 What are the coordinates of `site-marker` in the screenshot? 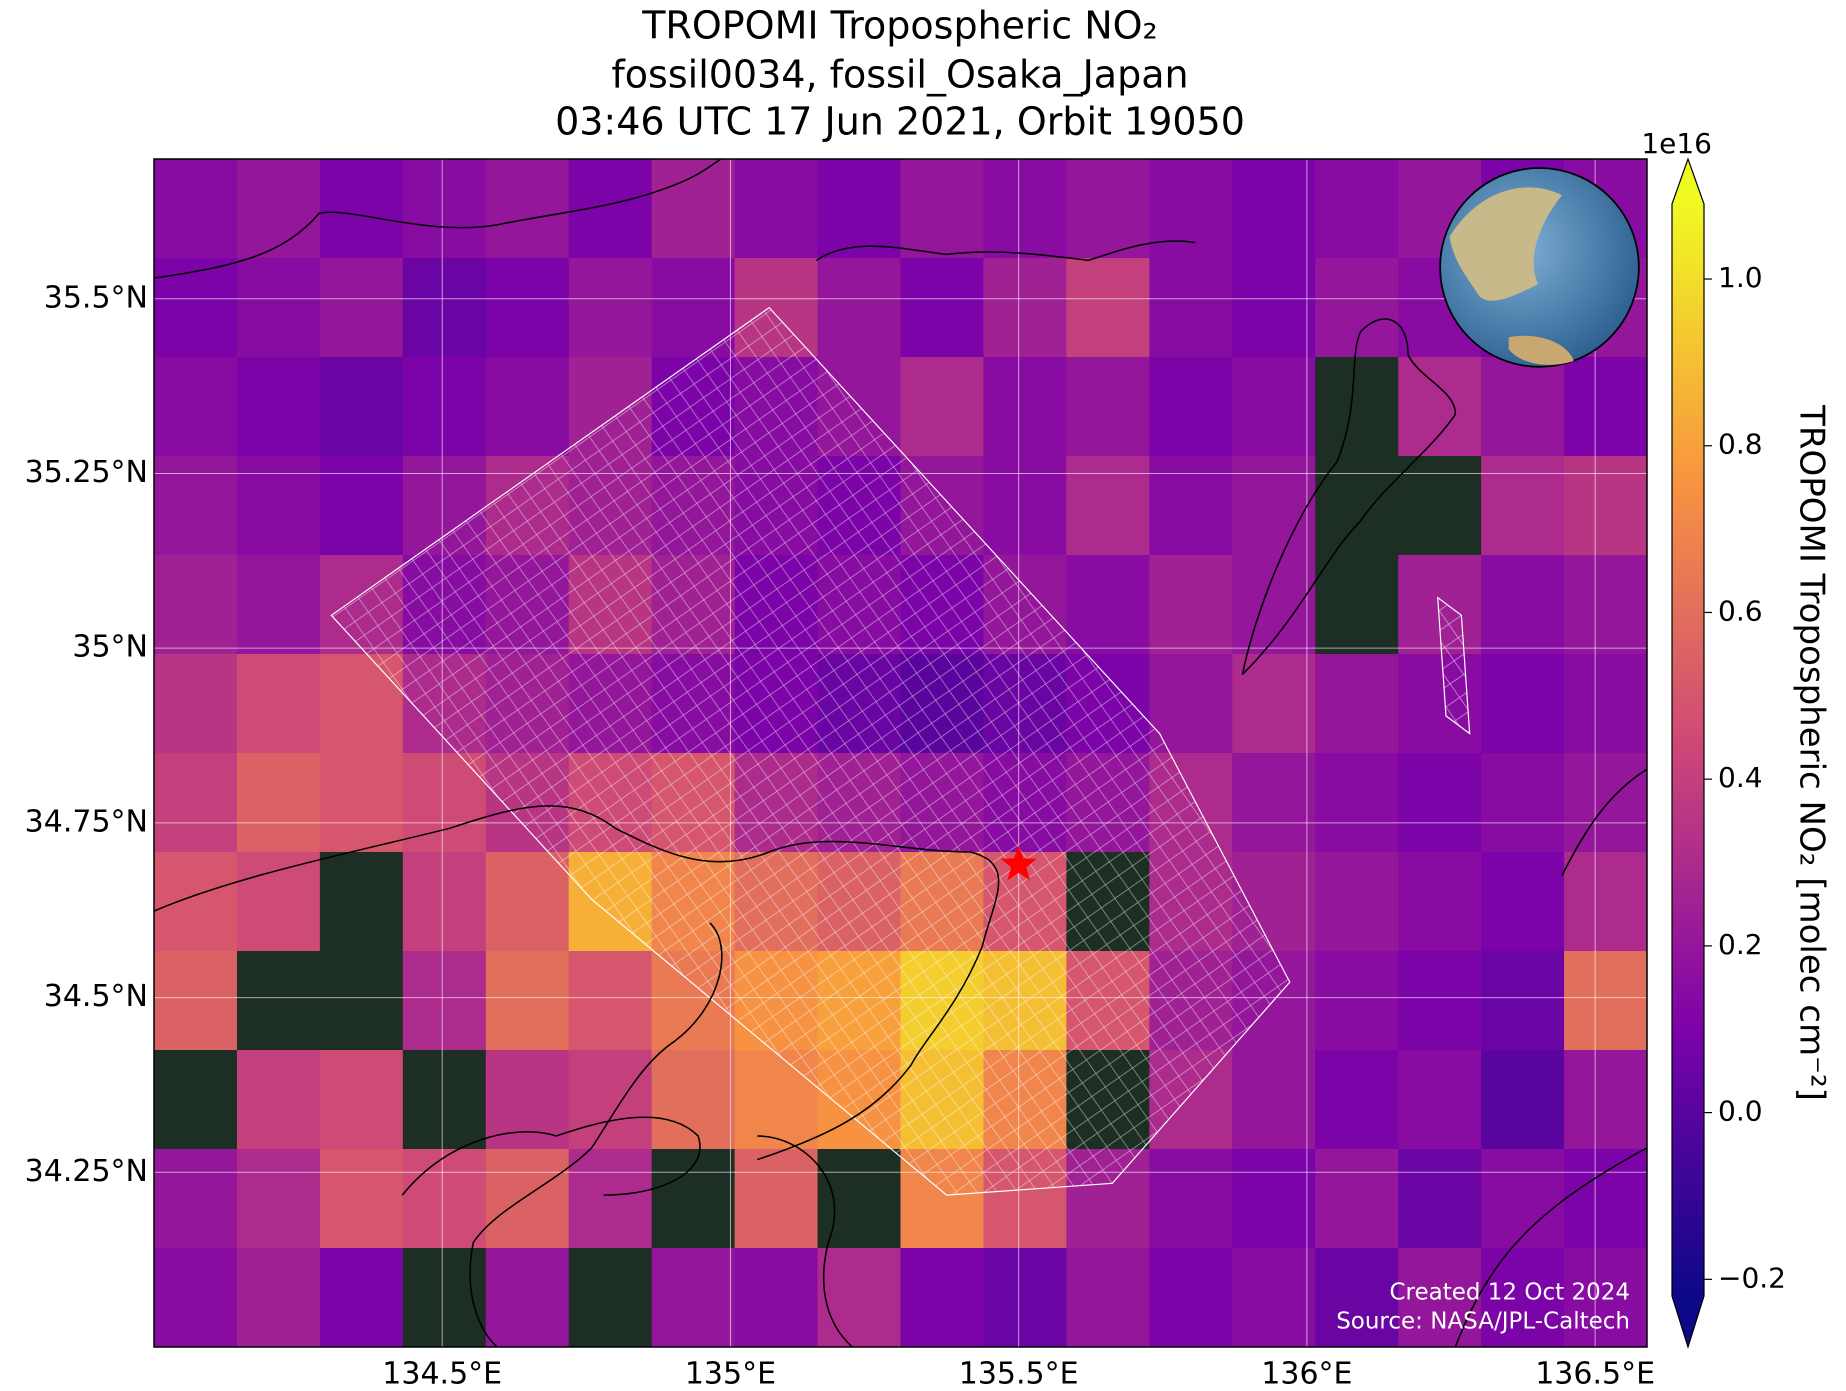 It's located at (1018, 863).